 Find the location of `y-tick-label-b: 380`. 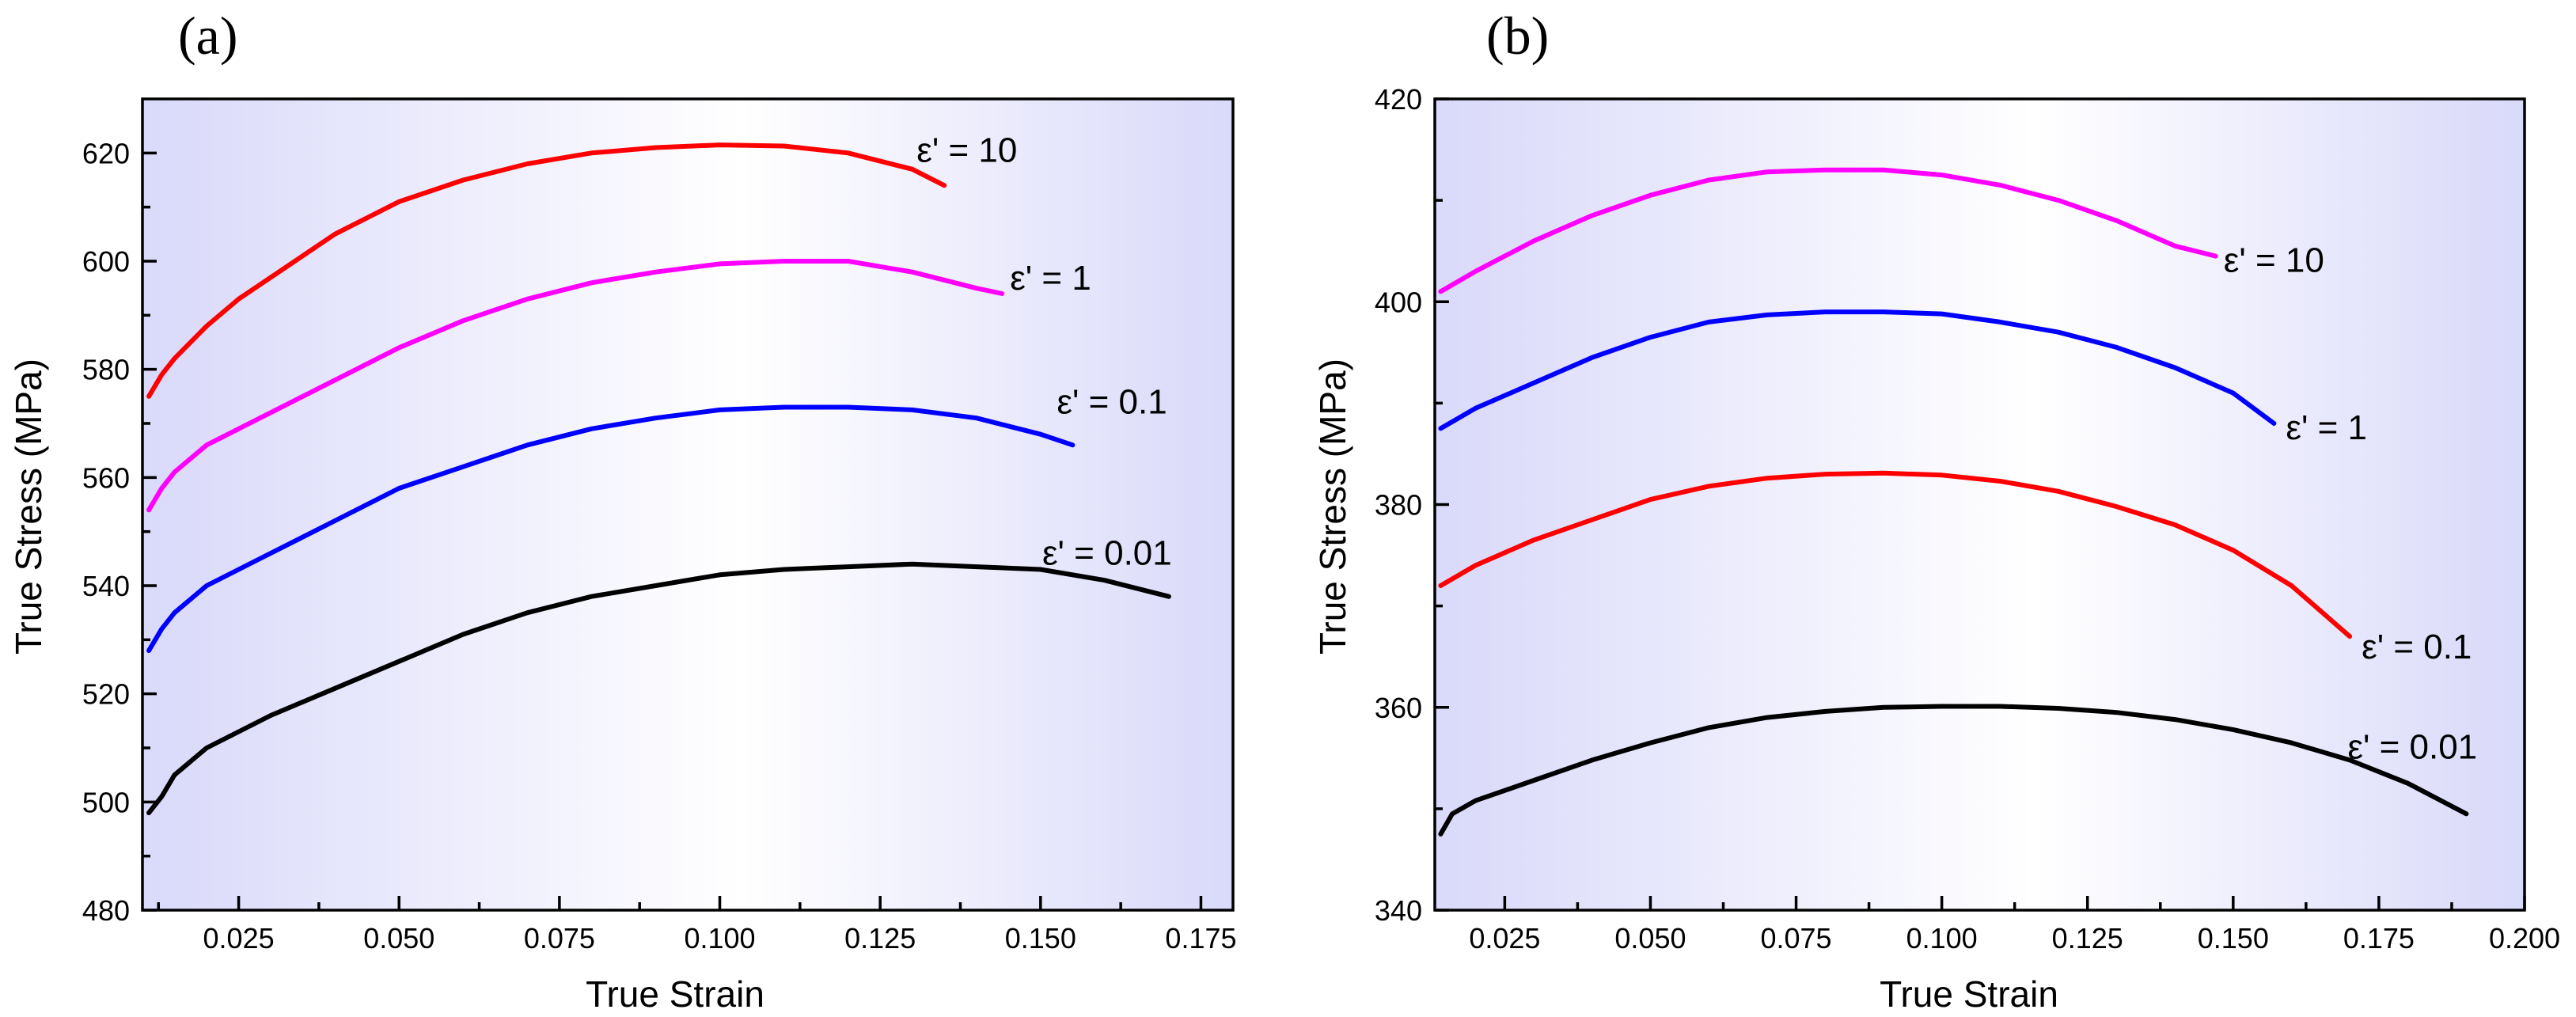

y-tick-label-b: 380 is located at coordinates (1398, 505).